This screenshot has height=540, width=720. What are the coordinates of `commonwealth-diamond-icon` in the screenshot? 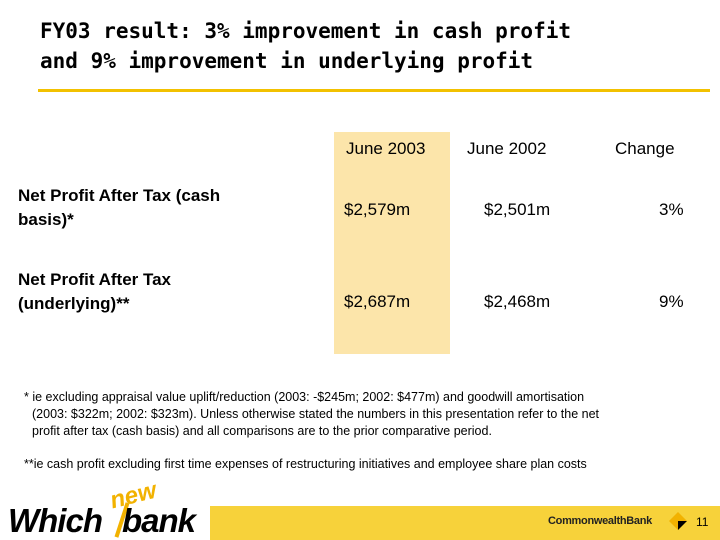 It's located at (678, 521).